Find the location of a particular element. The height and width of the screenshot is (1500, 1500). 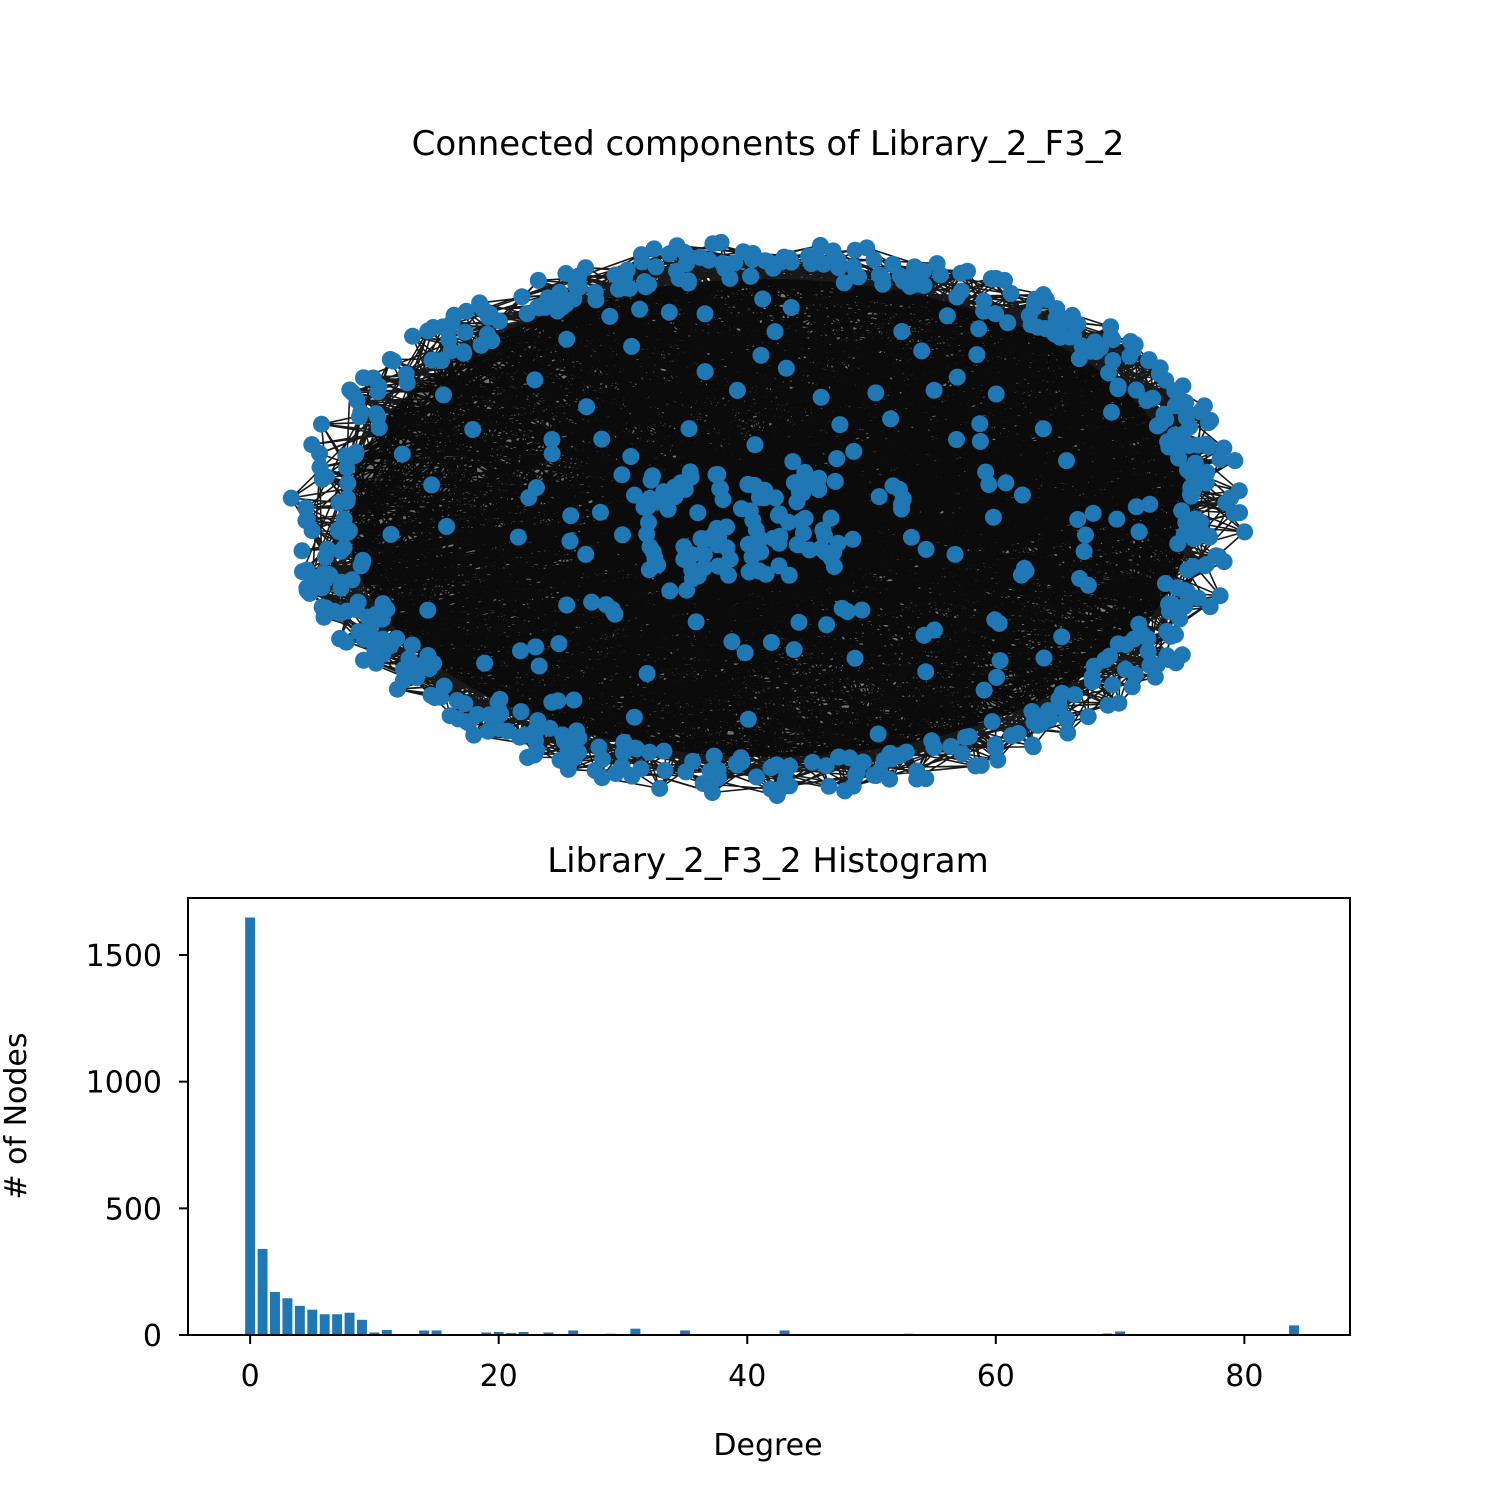

x-tick-label: 0 is located at coordinates (250, 1376).